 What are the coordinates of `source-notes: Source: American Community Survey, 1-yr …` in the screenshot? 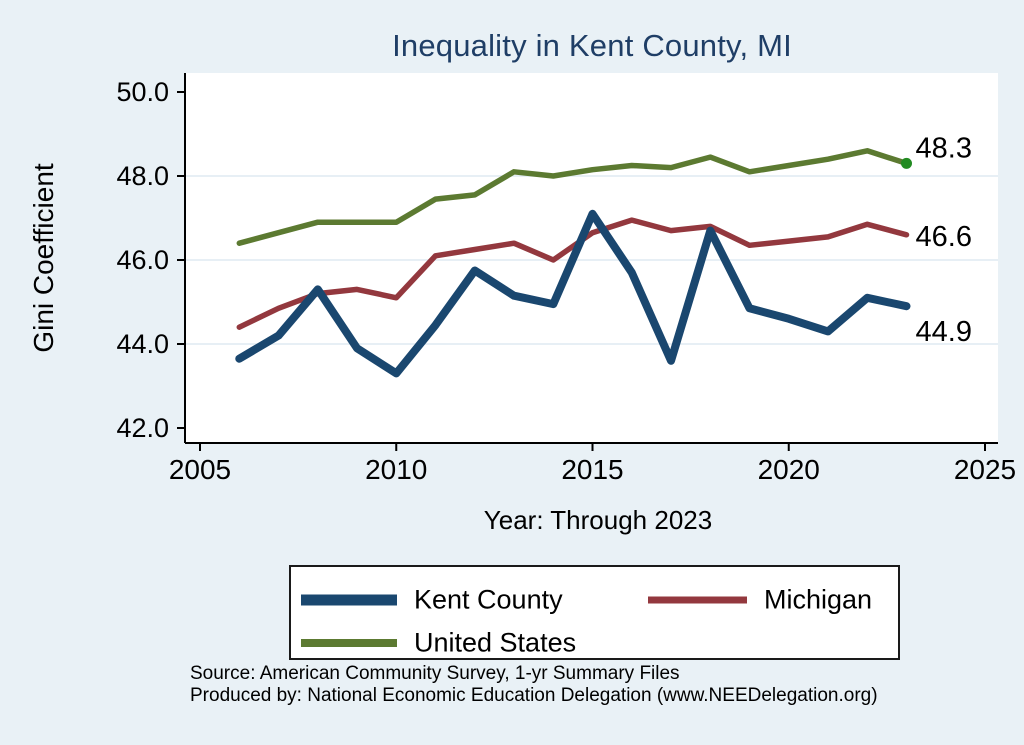 It's located at (534, 684).